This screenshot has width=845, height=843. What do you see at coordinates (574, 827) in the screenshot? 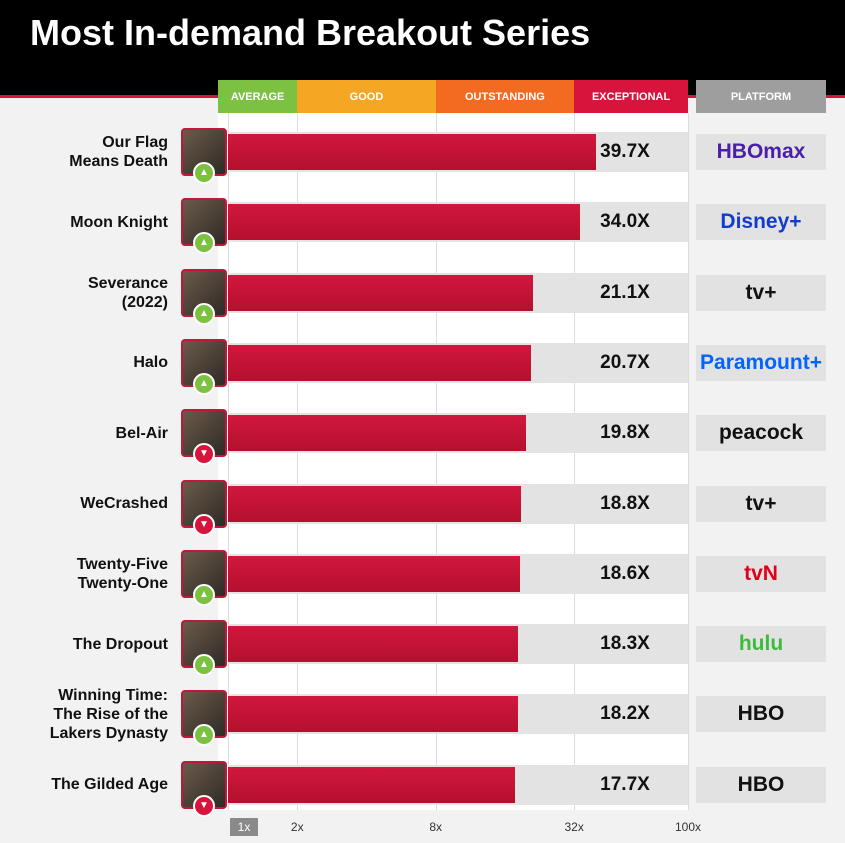
I see `x-tick-label: 32x` at bounding box center [574, 827].